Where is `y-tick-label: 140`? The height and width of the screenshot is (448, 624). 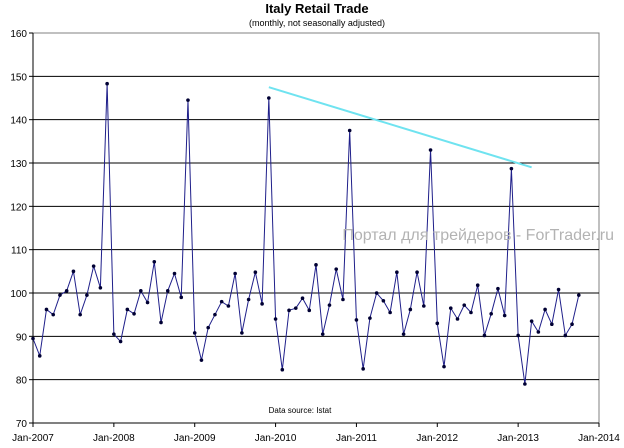
y-tick-label: 140 is located at coordinates (18, 121).